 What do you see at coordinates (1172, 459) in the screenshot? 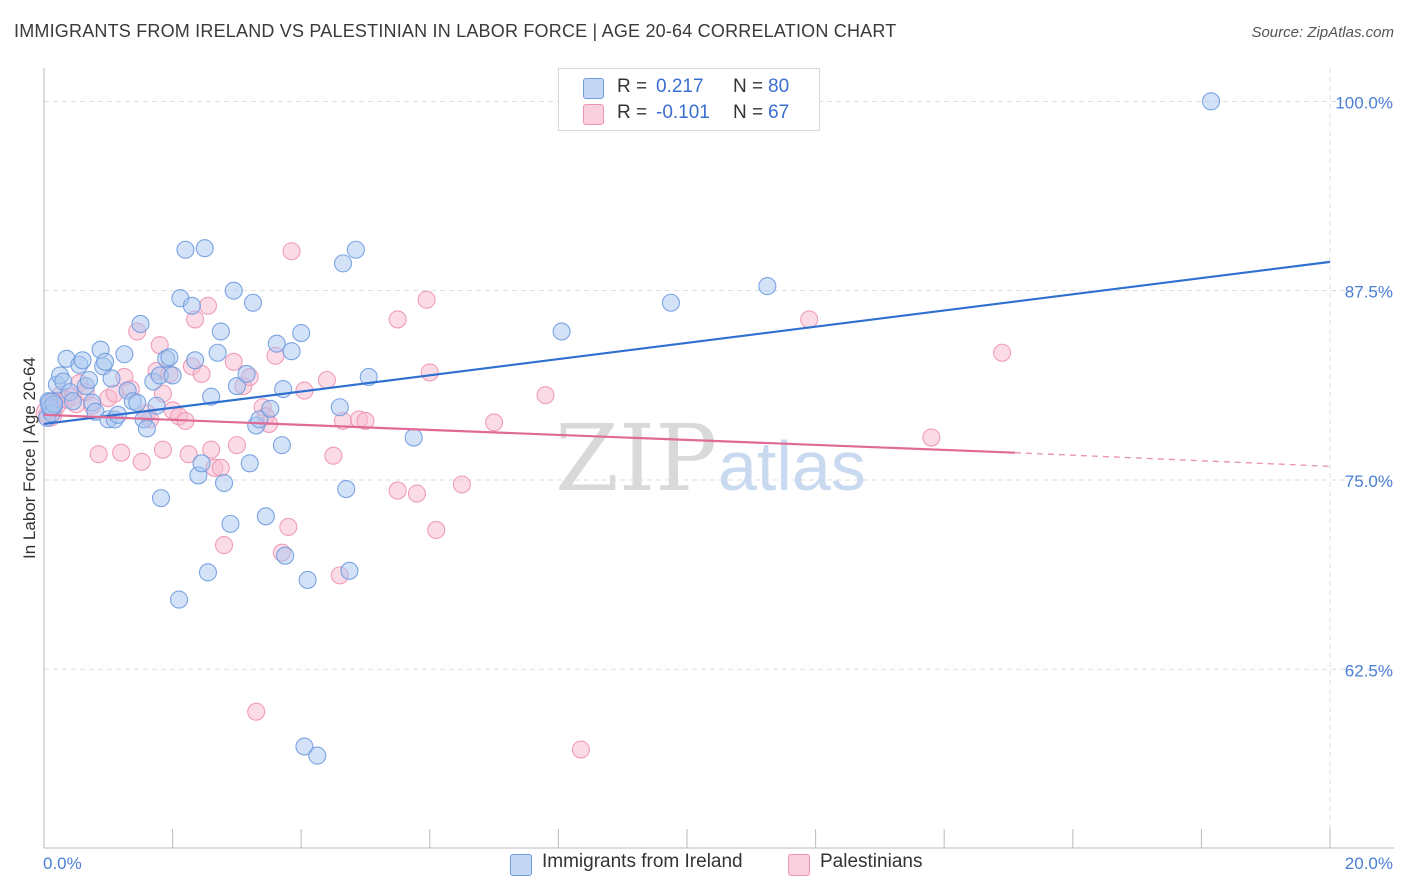
I see `palestinians-trend-extension` at bounding box center [1172, 459].